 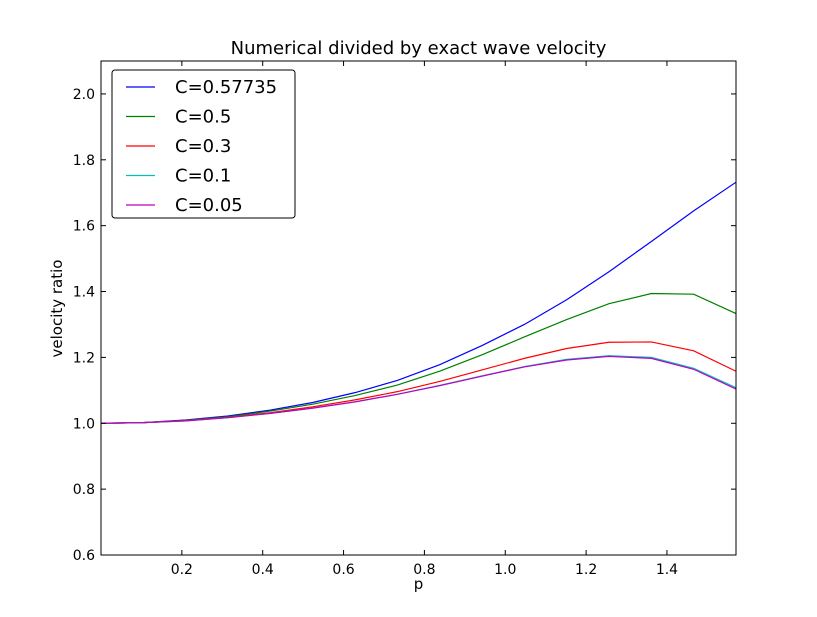 I want to click on y-axis-label: velocity ratio, so click(x=57, y=309).